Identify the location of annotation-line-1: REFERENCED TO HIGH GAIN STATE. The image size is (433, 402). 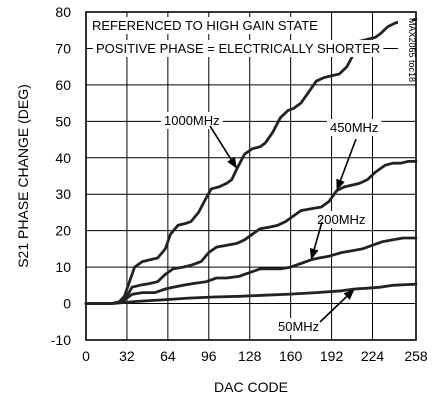
(205, 25).